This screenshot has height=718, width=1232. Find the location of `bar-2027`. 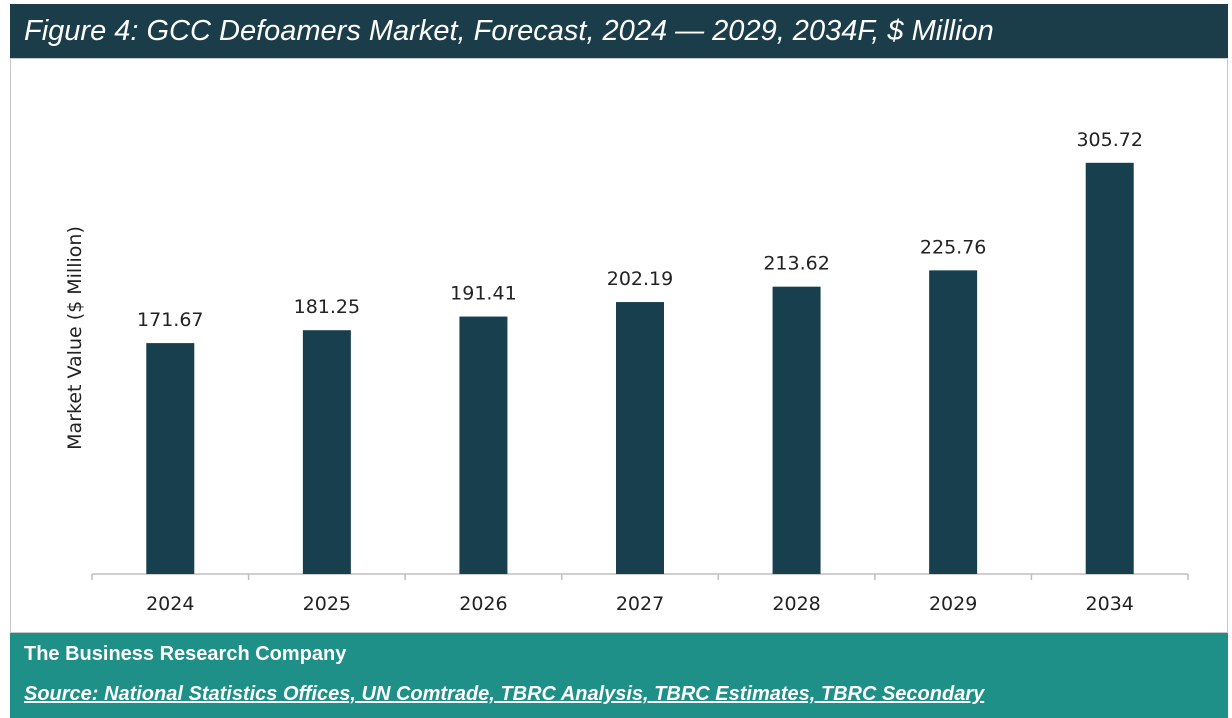

bar-2027 is located at coordinates (640, 438).